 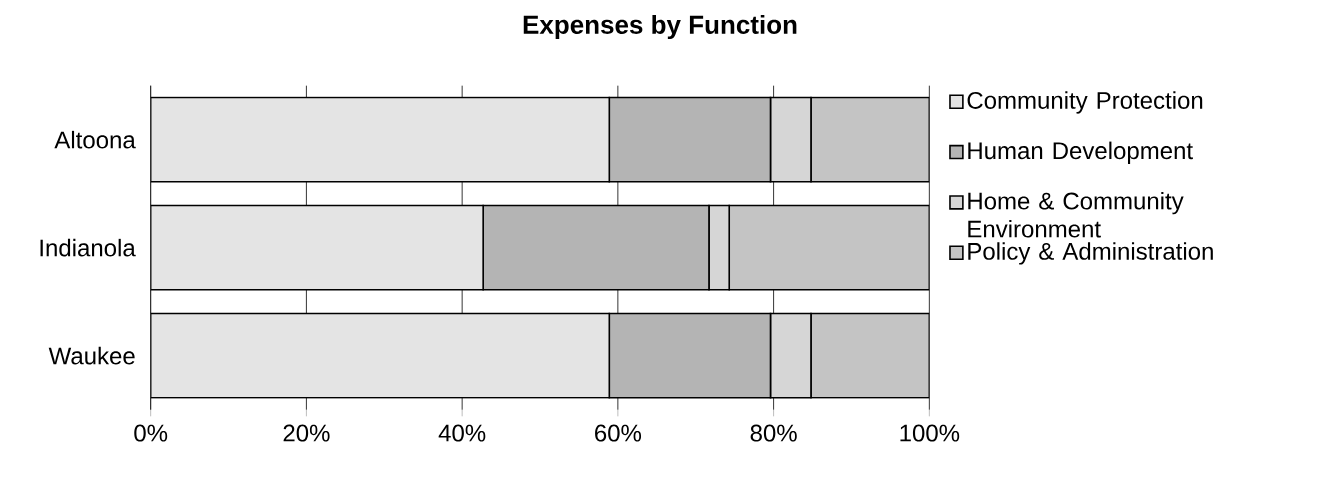 I want to click on x-tick-label: 80%, so click(x=773, y=433).